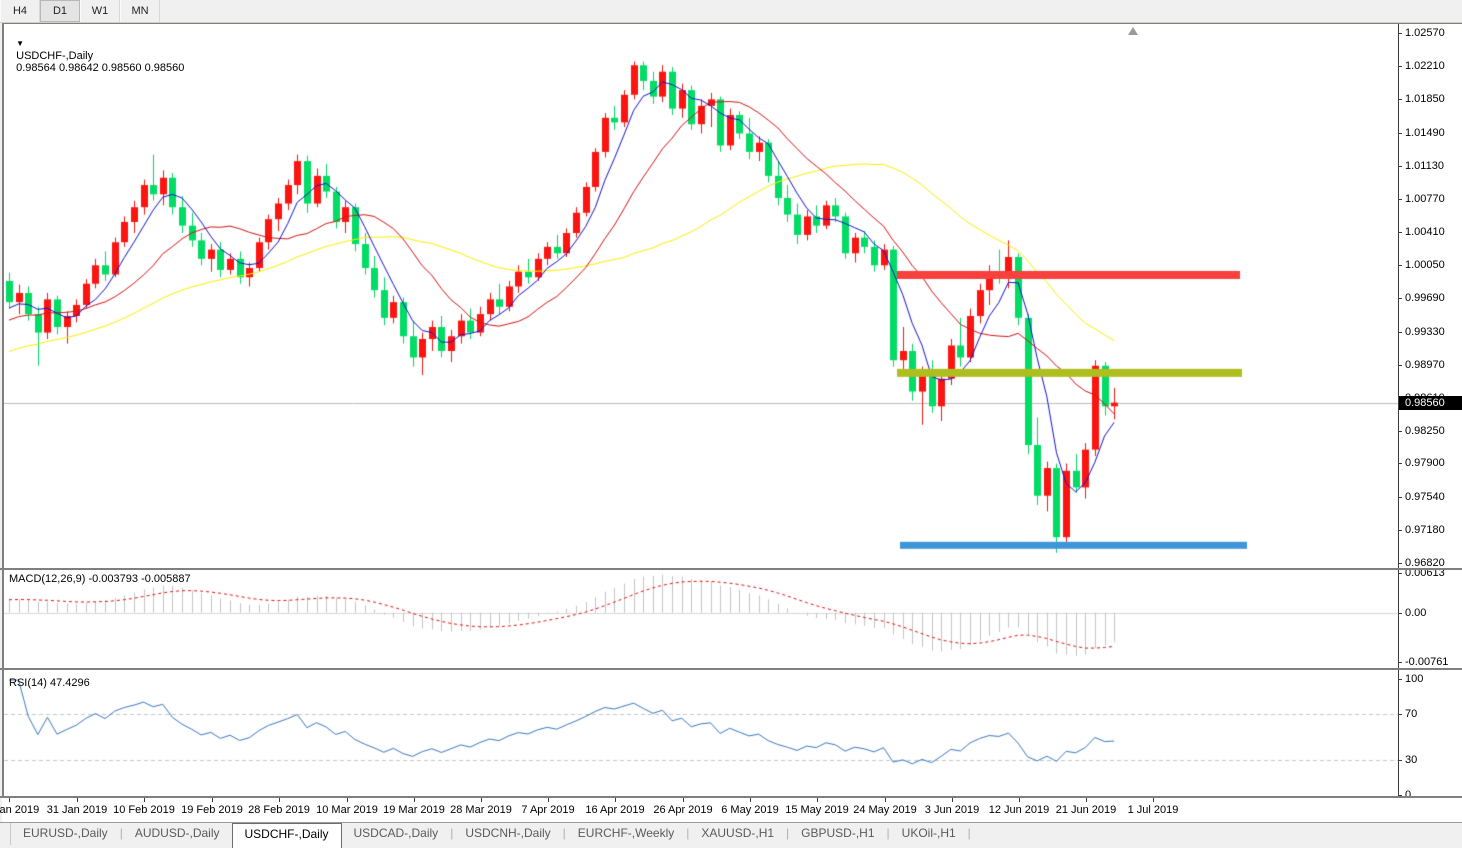 The image size is (1462, 848). What do you see at coordinates (738, 833) in the screenshot?
I see `symbol-tab-xauusd: XAUUSD-,H1` at bounding box center [738, 833].